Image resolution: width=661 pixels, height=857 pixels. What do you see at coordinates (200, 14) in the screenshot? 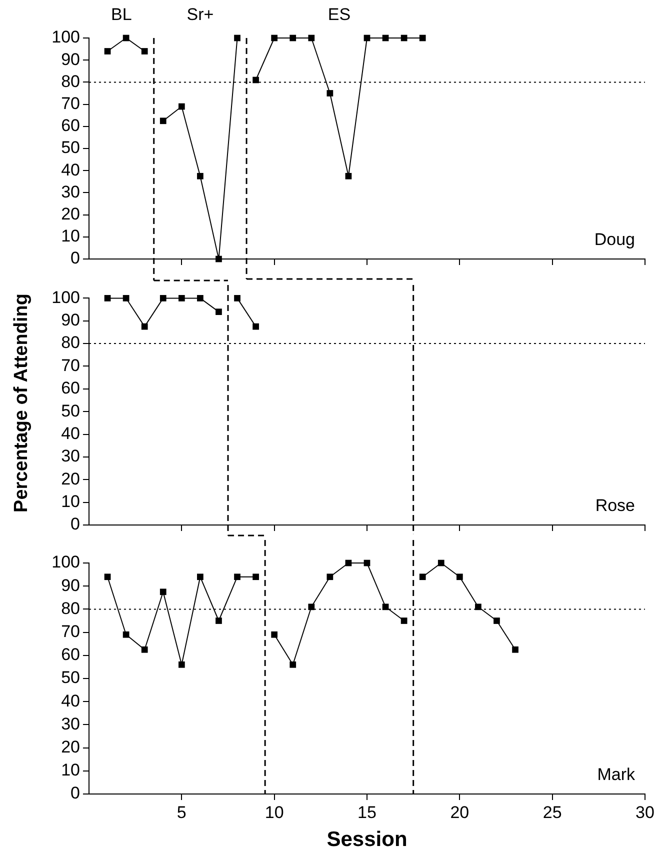
I see `text: Sr+` at bounding box center [200, 14].